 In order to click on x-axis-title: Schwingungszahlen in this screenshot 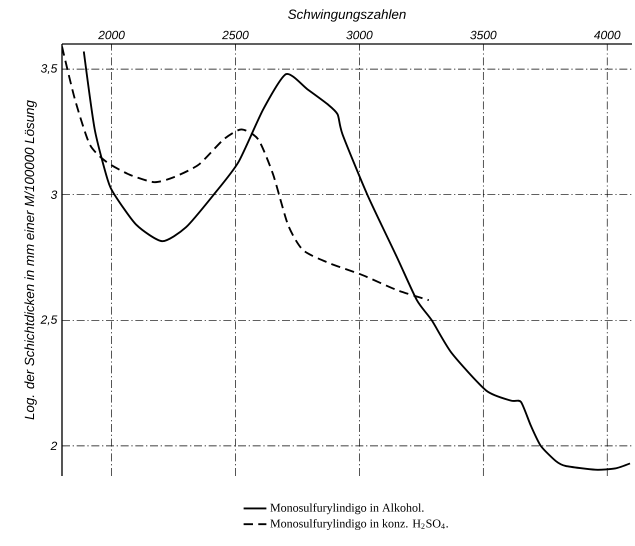, I will do `click(347, 15)`.